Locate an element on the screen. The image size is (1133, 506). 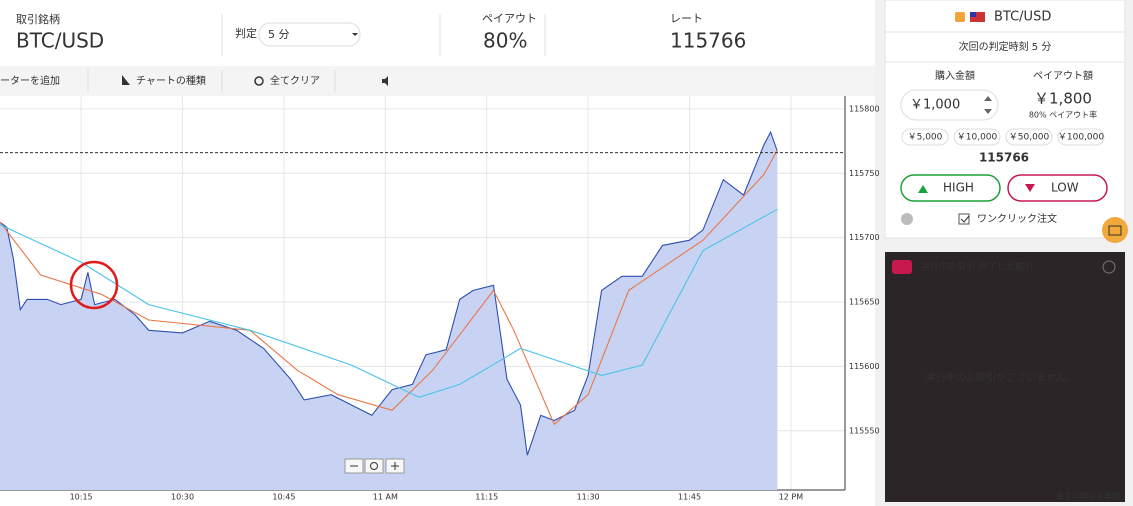
x-tick-label: 11 AM is located at coordinates (385, 497).